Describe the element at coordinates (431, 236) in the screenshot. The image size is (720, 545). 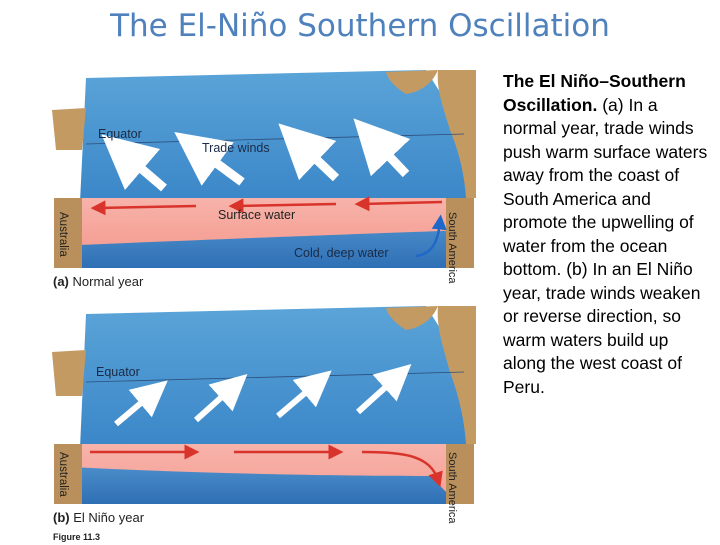
I see `upwelling-arrow` at that location.